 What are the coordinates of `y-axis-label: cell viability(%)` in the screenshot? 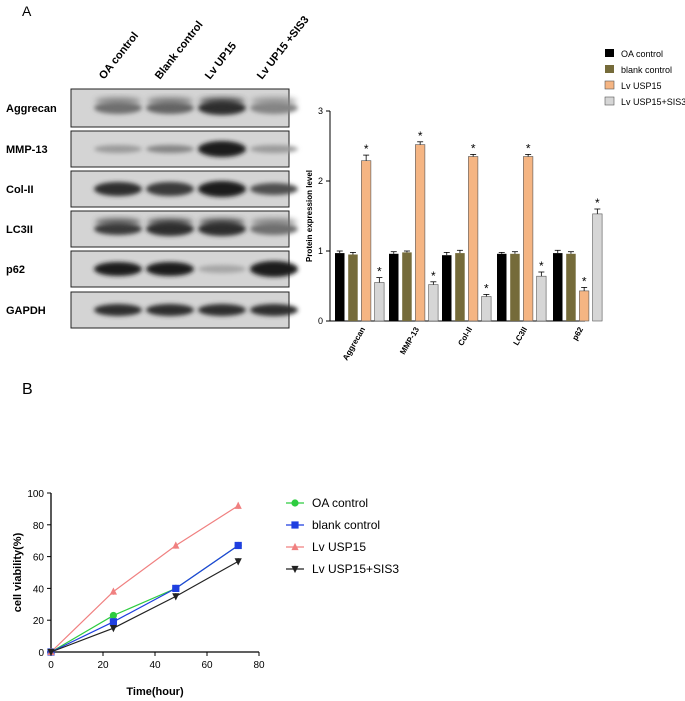 It's located at (18, 572).